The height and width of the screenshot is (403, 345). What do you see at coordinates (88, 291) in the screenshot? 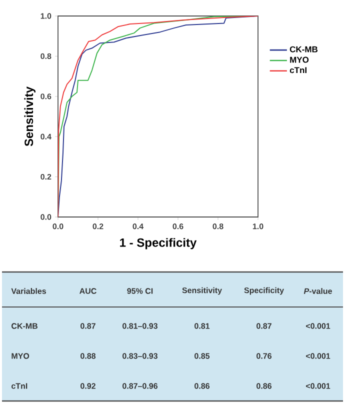
I see `text: AUC` at bounding box center [88, 291].